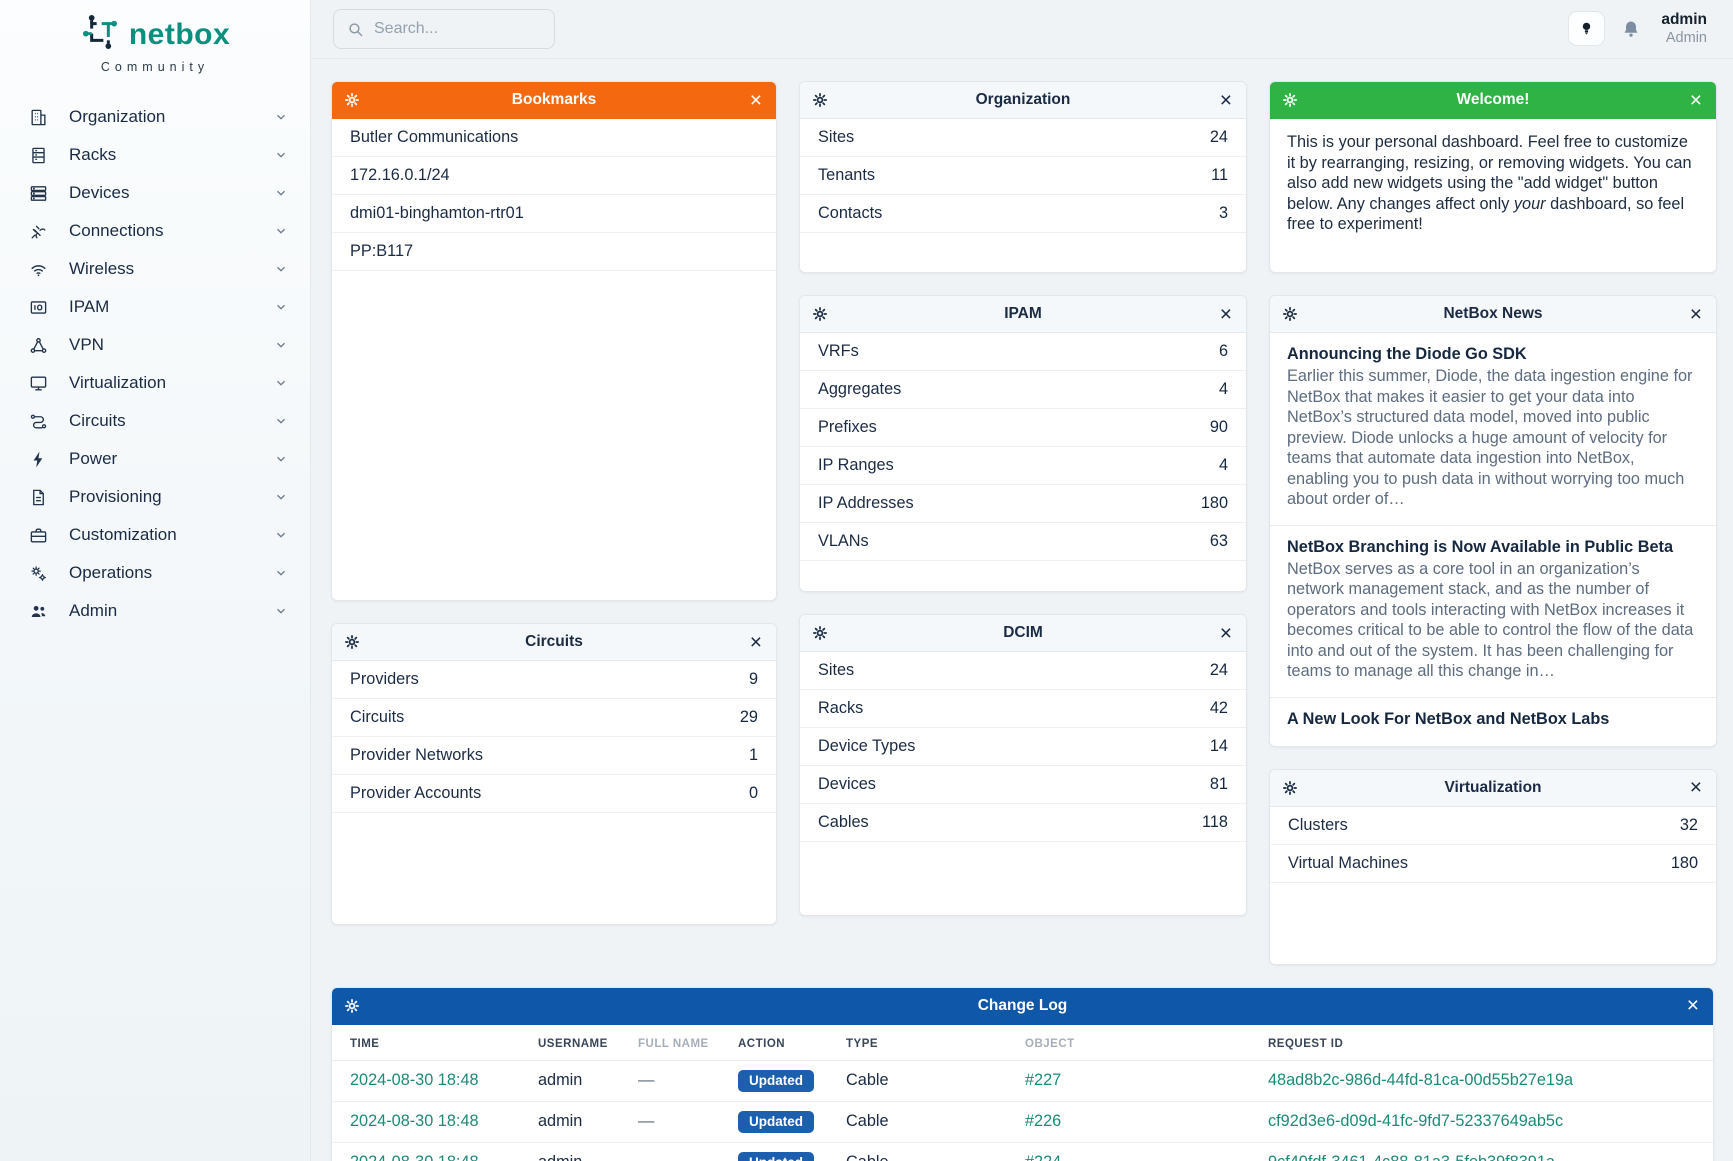  What do you see at coordinates (850, 213) in the screenshot?
I see `stat-label: Contacts` at bounding box center [850, 213].